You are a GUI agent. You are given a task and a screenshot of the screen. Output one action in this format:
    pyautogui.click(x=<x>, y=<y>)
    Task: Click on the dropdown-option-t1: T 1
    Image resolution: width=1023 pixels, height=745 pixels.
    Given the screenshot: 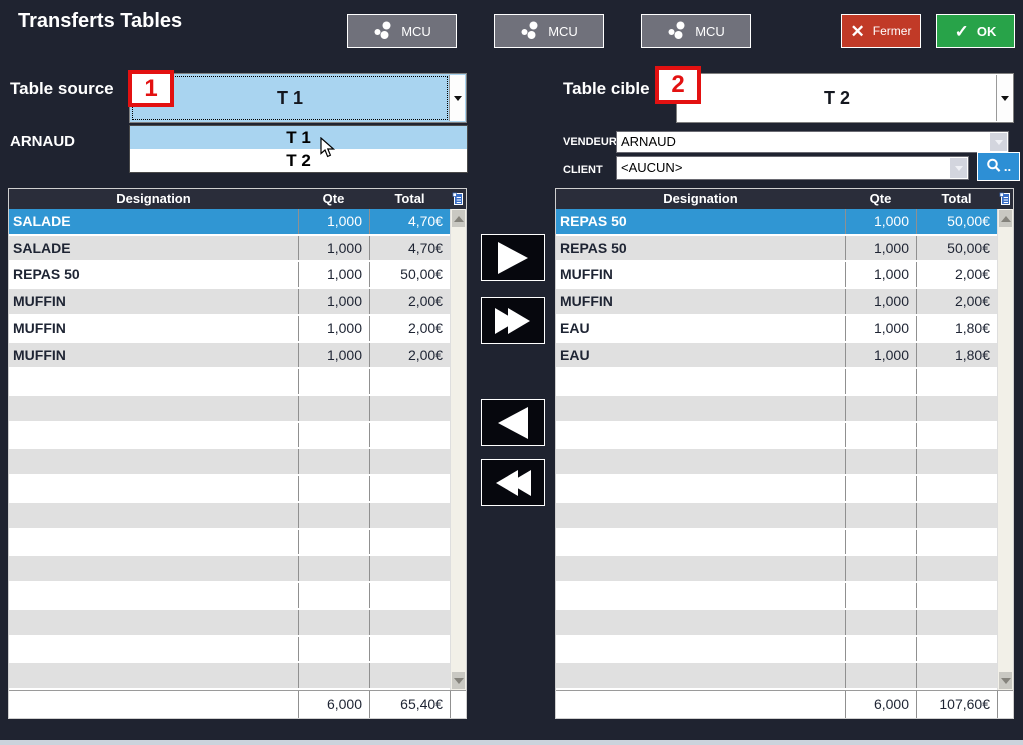 What is the action you would take?
    pyautogui.click(x=298, y=137)
    